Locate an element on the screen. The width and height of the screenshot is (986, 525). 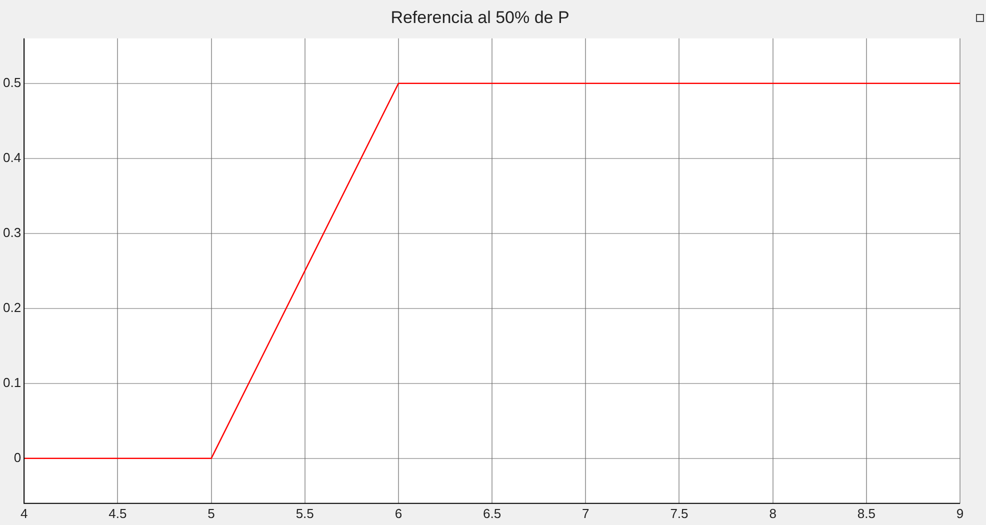
x-tick-label: 6.5 is located at coordinates (492, 513).